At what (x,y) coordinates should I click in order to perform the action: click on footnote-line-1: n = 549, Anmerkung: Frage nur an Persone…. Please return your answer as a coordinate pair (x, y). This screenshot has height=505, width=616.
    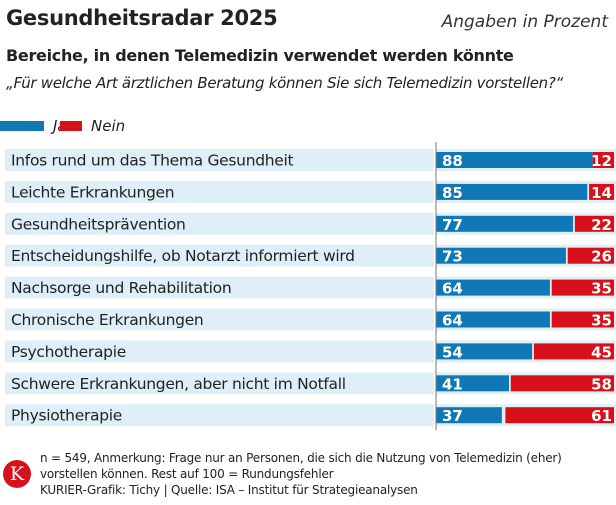
    Looking at the image, I should click on (301, 458).